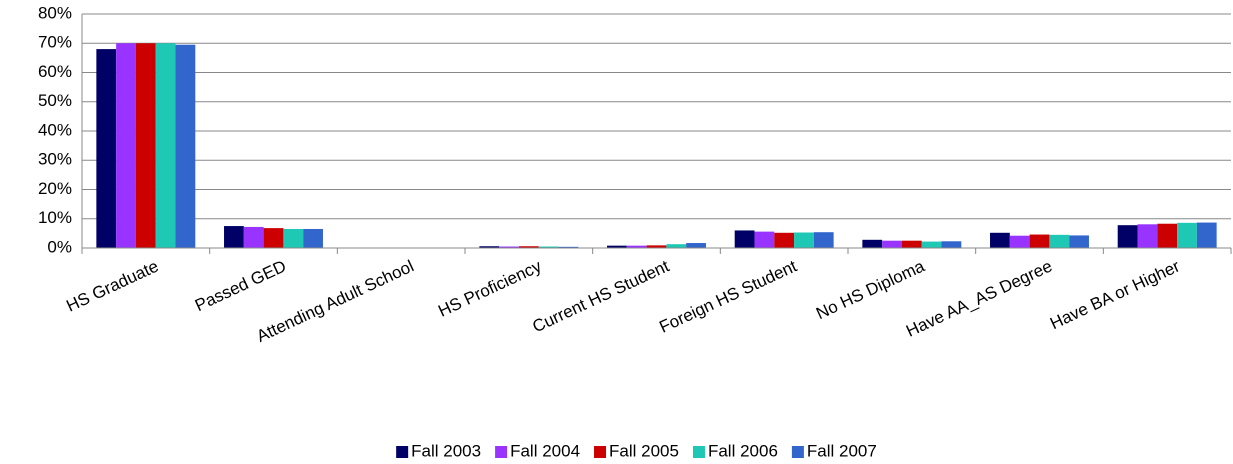 Image resolution: width=1233 pixels, height=464 pixels. What do you see at coordinates (490, 288) in the screenshot?
I see `x-tick-label: HS Proficiency` at bounding box center [490, 288].